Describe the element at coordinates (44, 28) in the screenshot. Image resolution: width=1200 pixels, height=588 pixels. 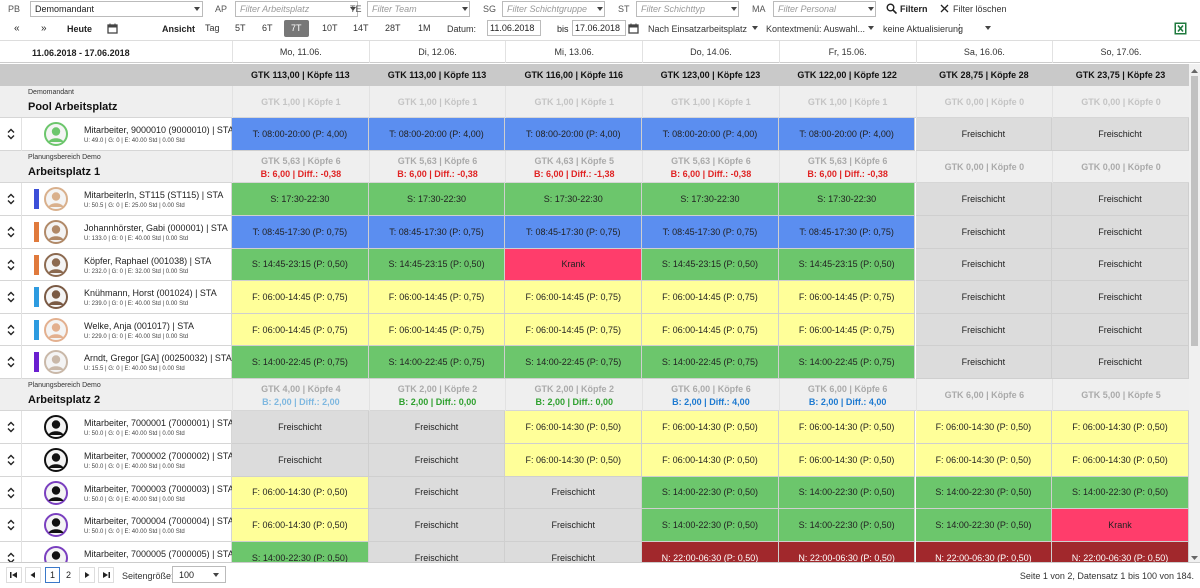
I see `next-button: »` at that location.